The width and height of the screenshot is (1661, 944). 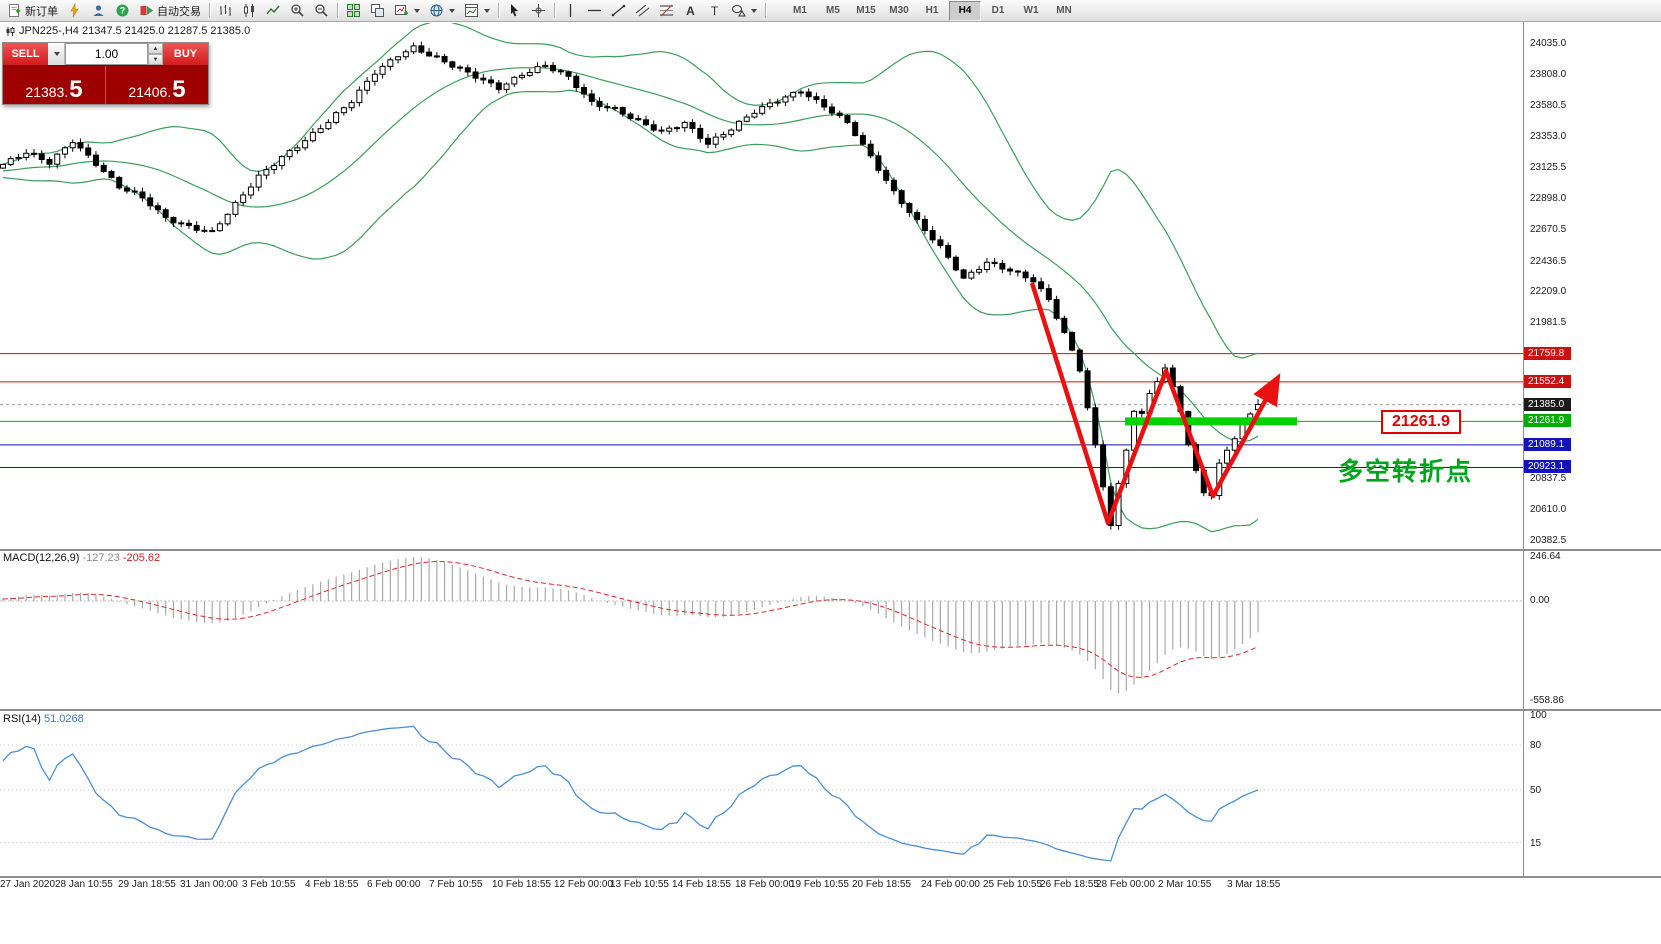 What do you see at coordinates (471, 10) in the screenshot?
I see `chart-template-icon` at bounding box center [471, 10].